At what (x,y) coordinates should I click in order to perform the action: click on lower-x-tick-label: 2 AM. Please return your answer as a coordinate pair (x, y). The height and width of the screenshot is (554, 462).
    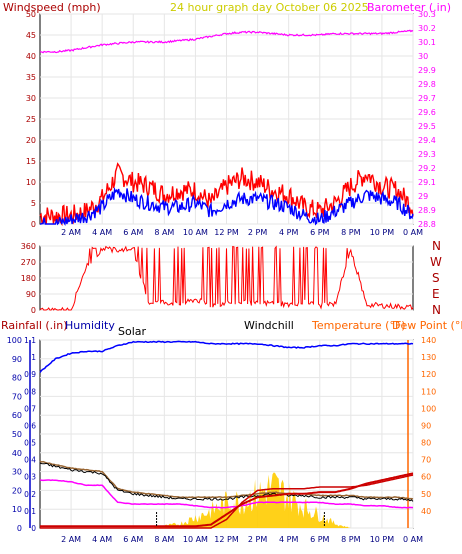
    Looking at the image, I should click on (71, 539).